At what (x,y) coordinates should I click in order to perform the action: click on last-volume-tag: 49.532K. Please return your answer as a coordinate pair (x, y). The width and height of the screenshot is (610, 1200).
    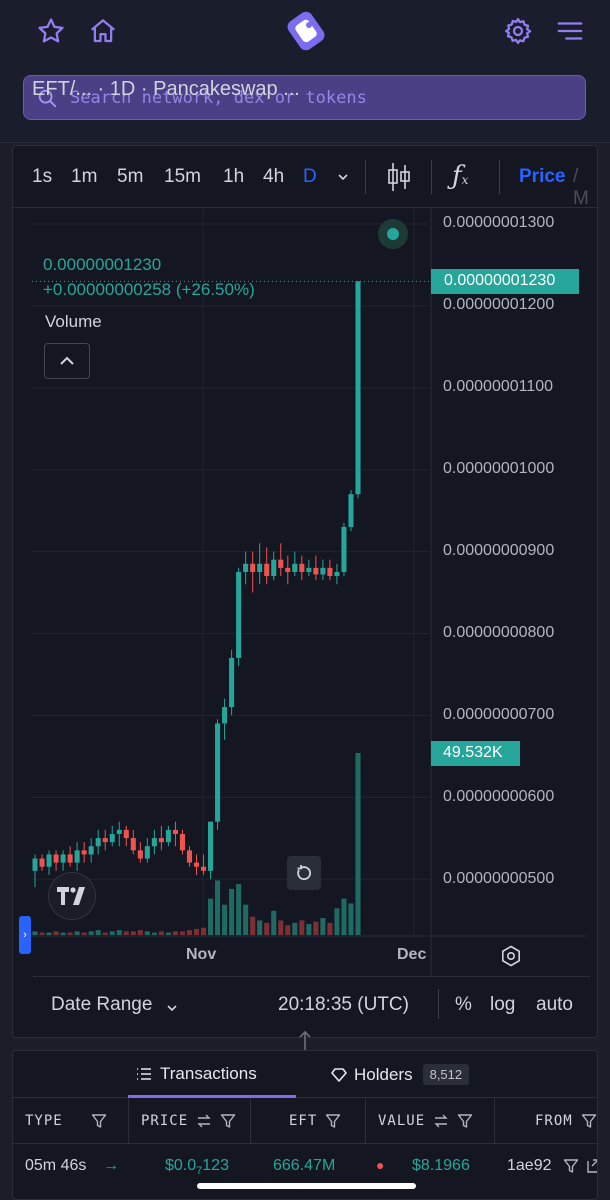
    Looking at the image, I should click on (475, 753).